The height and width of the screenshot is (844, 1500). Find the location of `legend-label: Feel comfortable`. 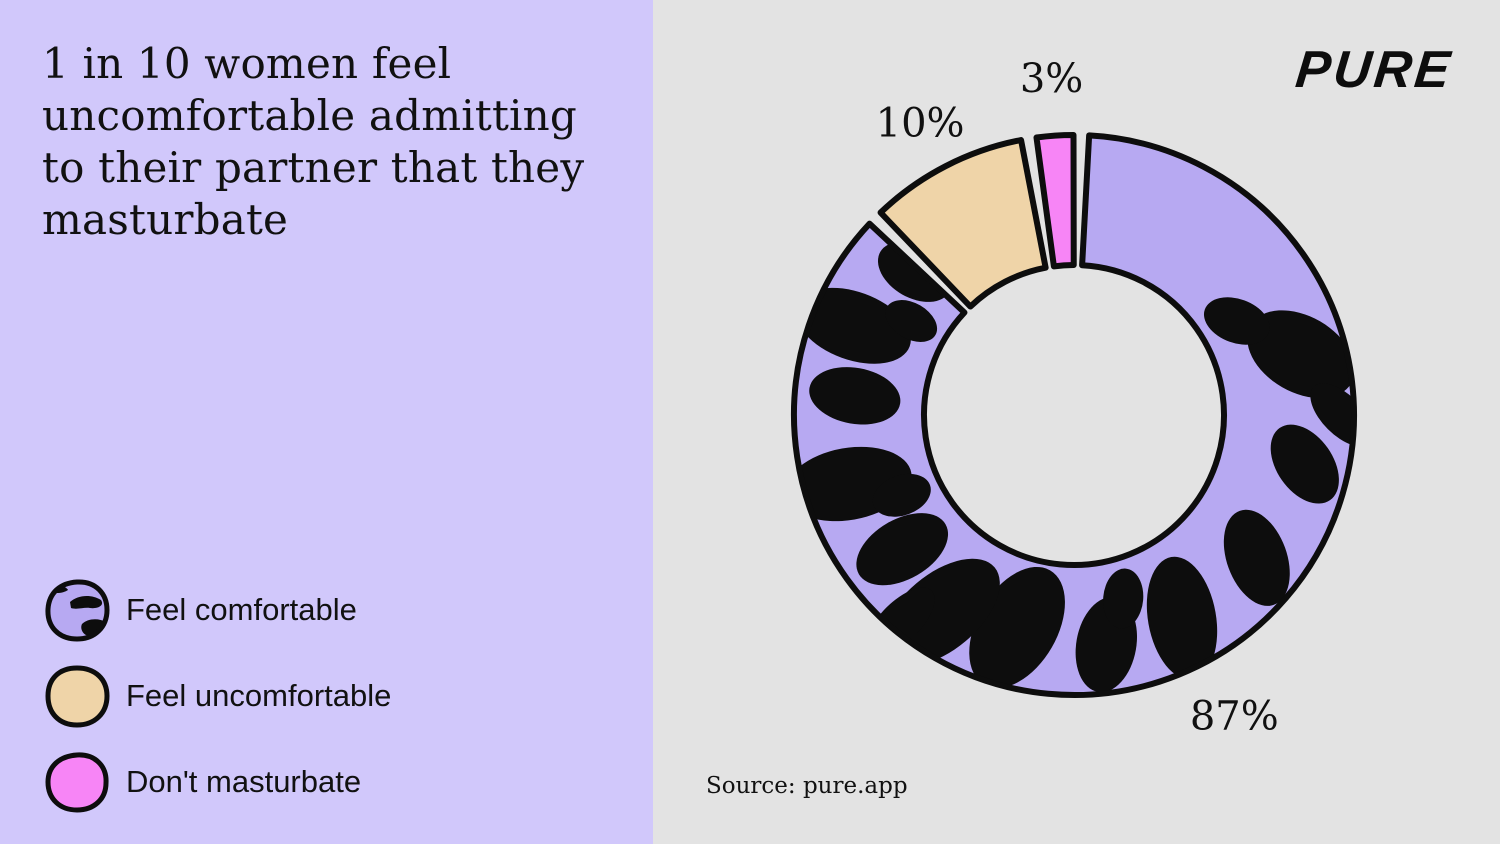

legend-label: Feel comfortable is located at coordinates (241, 609).